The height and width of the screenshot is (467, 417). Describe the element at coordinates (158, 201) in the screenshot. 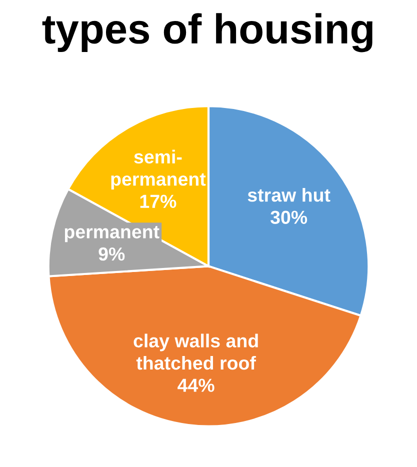

I see `data-label: 17%` at that location.